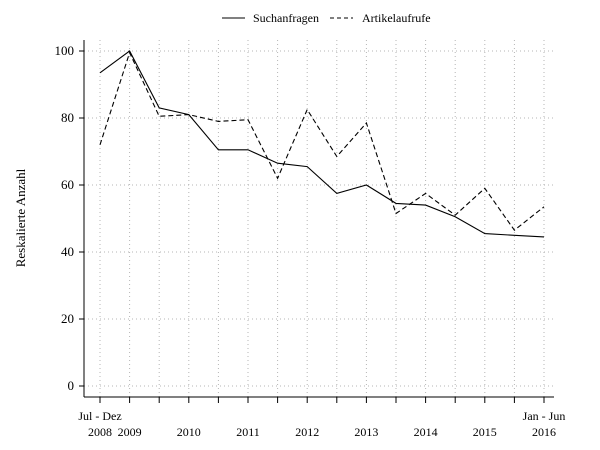  I want to click on y-tick-label: 80, so click(67, 117).